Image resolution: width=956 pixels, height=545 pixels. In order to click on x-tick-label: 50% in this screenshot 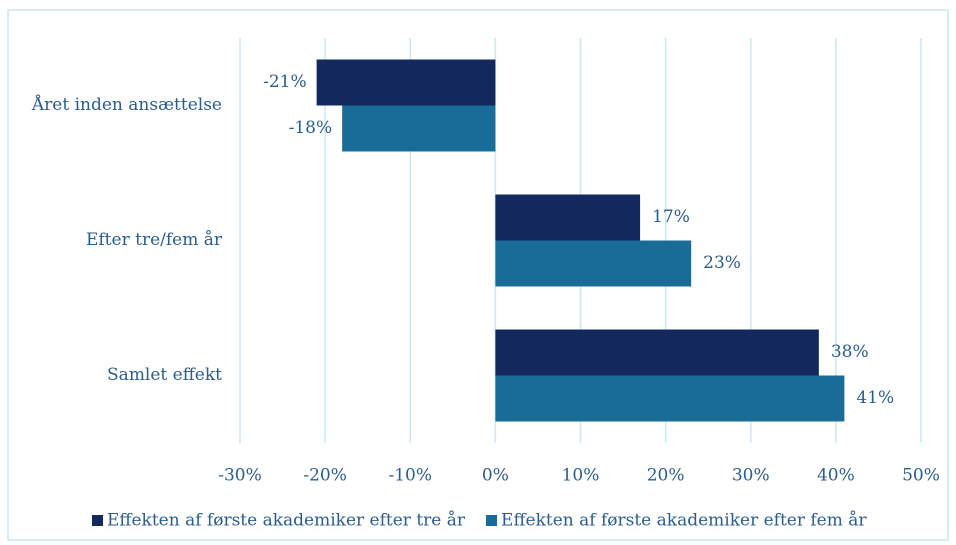, I will do `click(921, 476)`.